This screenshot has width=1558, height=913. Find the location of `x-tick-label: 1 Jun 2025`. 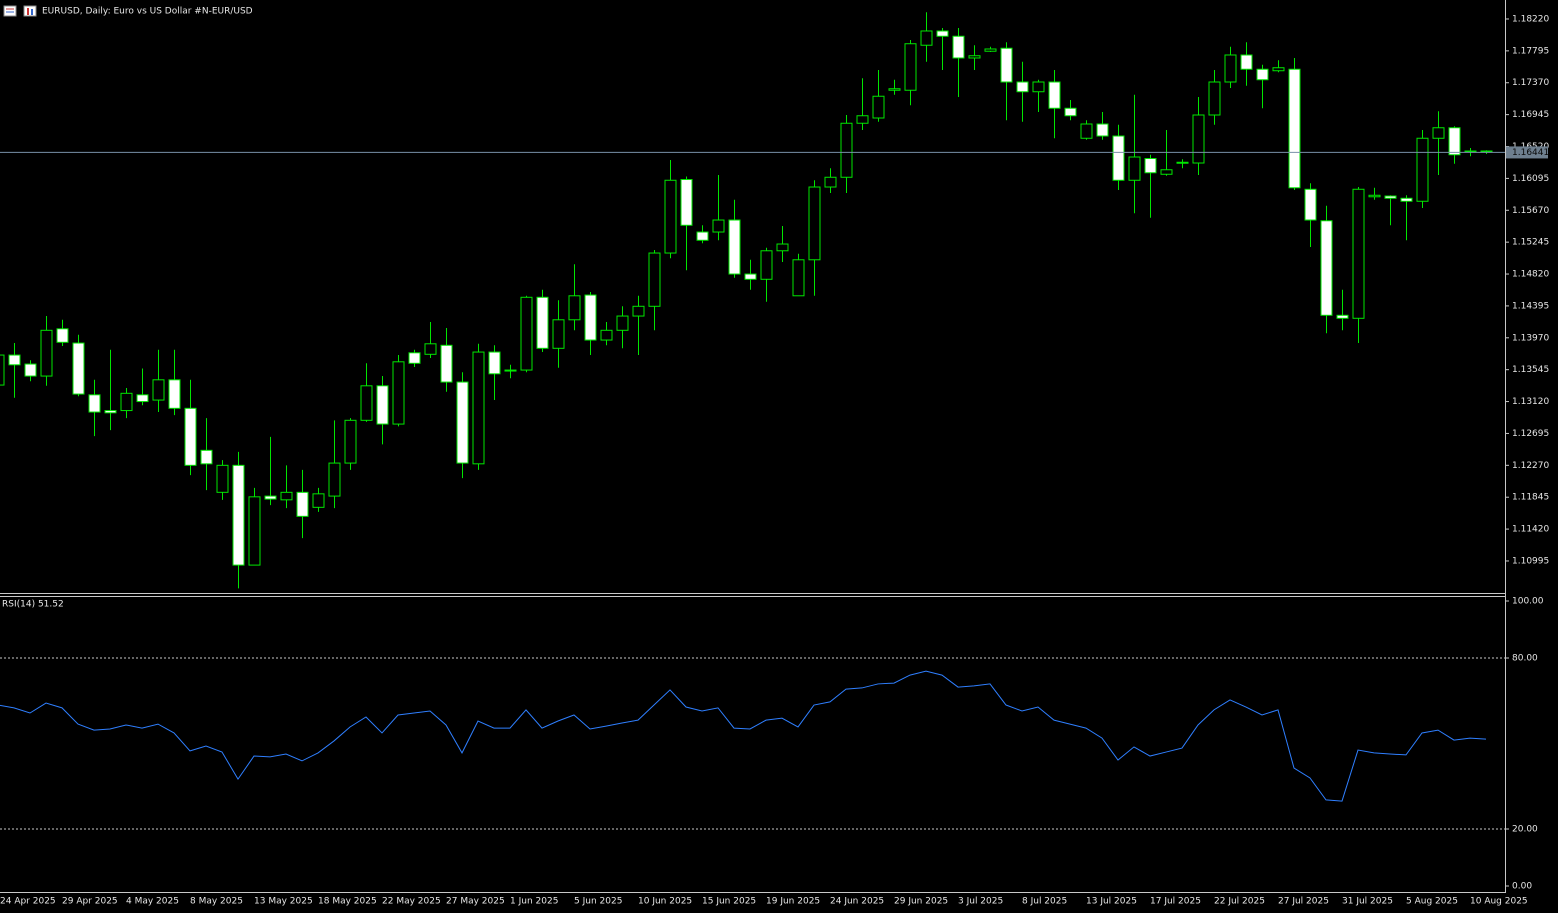

x-tick-label: 1 Jun 2025 is located at coordinates (534, 902).